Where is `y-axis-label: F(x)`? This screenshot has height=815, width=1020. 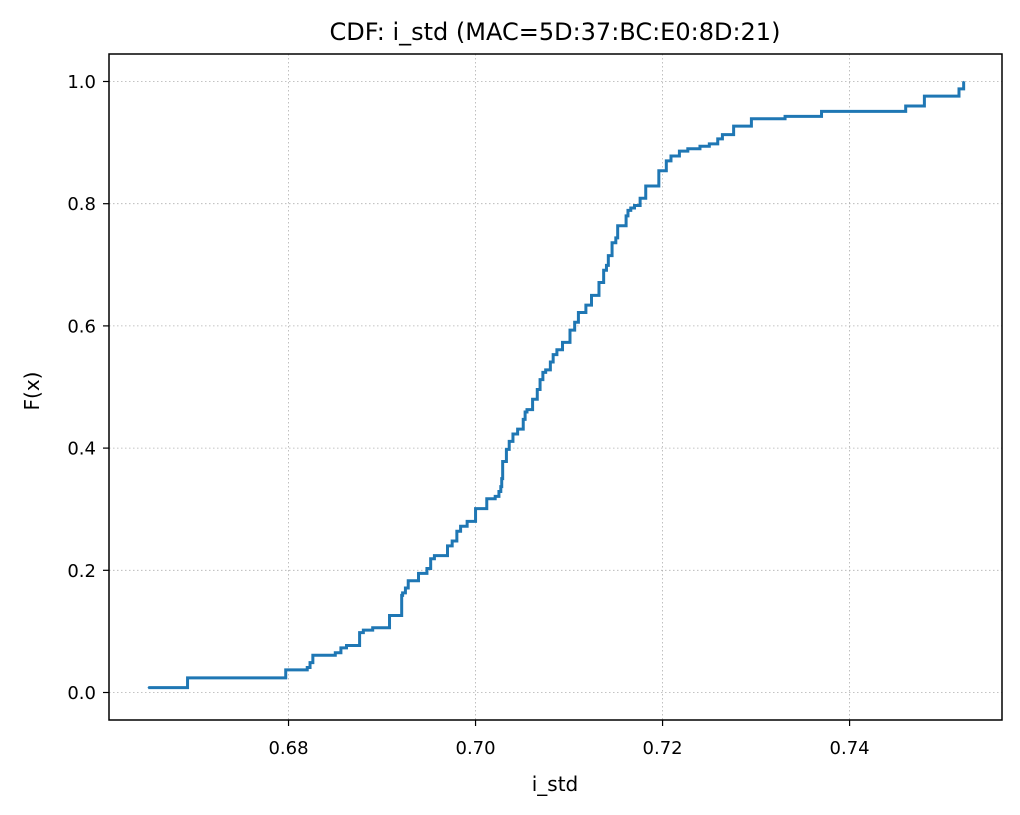 y-axis-label: F(x) is located at coordinates (32, 391).